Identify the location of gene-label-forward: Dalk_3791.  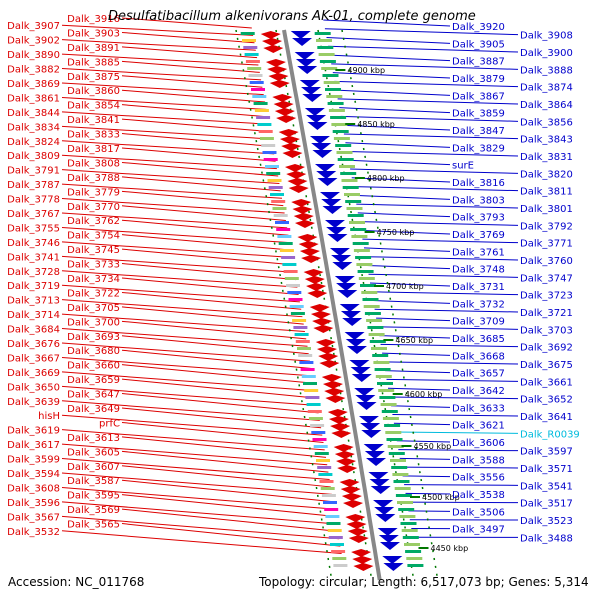
(33, 171).